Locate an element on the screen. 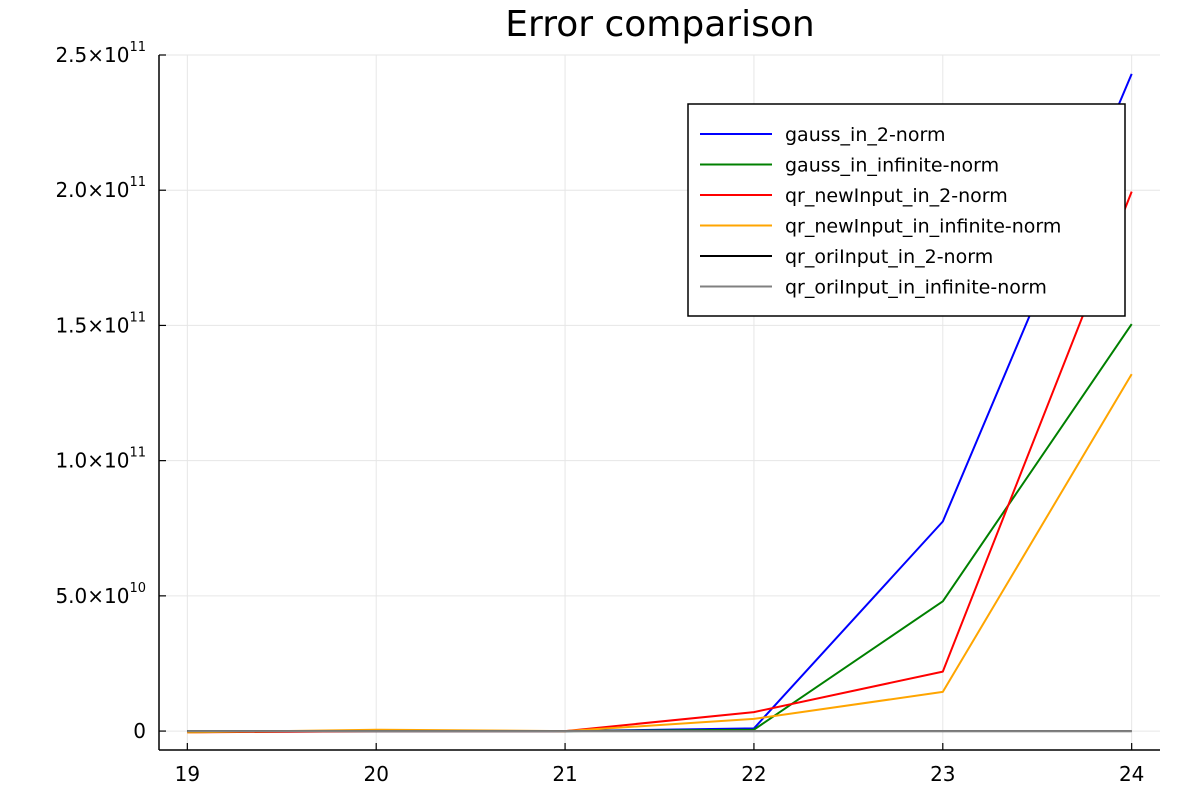  x-tick-label: 23 is located at coordinates (942, 774).